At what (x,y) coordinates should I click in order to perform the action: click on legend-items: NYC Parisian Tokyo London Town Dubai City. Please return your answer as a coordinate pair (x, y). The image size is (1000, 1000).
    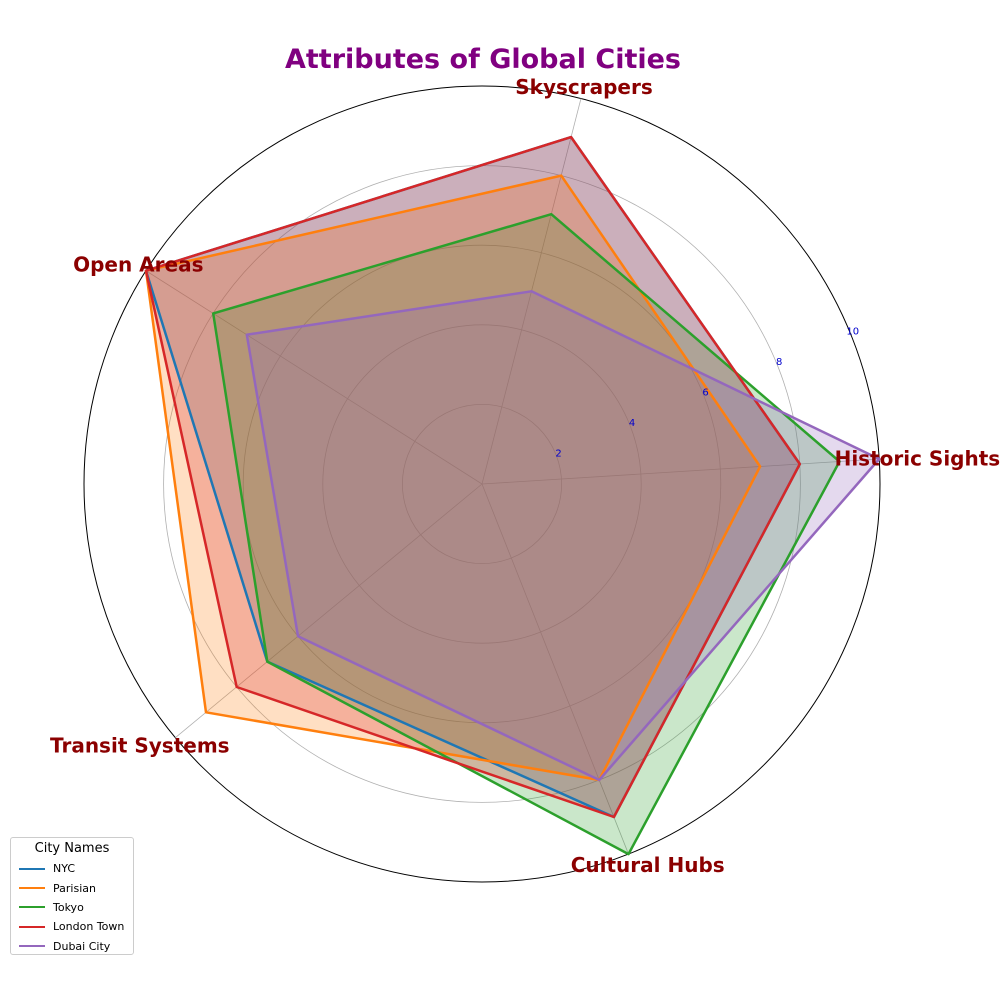
    Looking at the image, I should click on (72, 907).